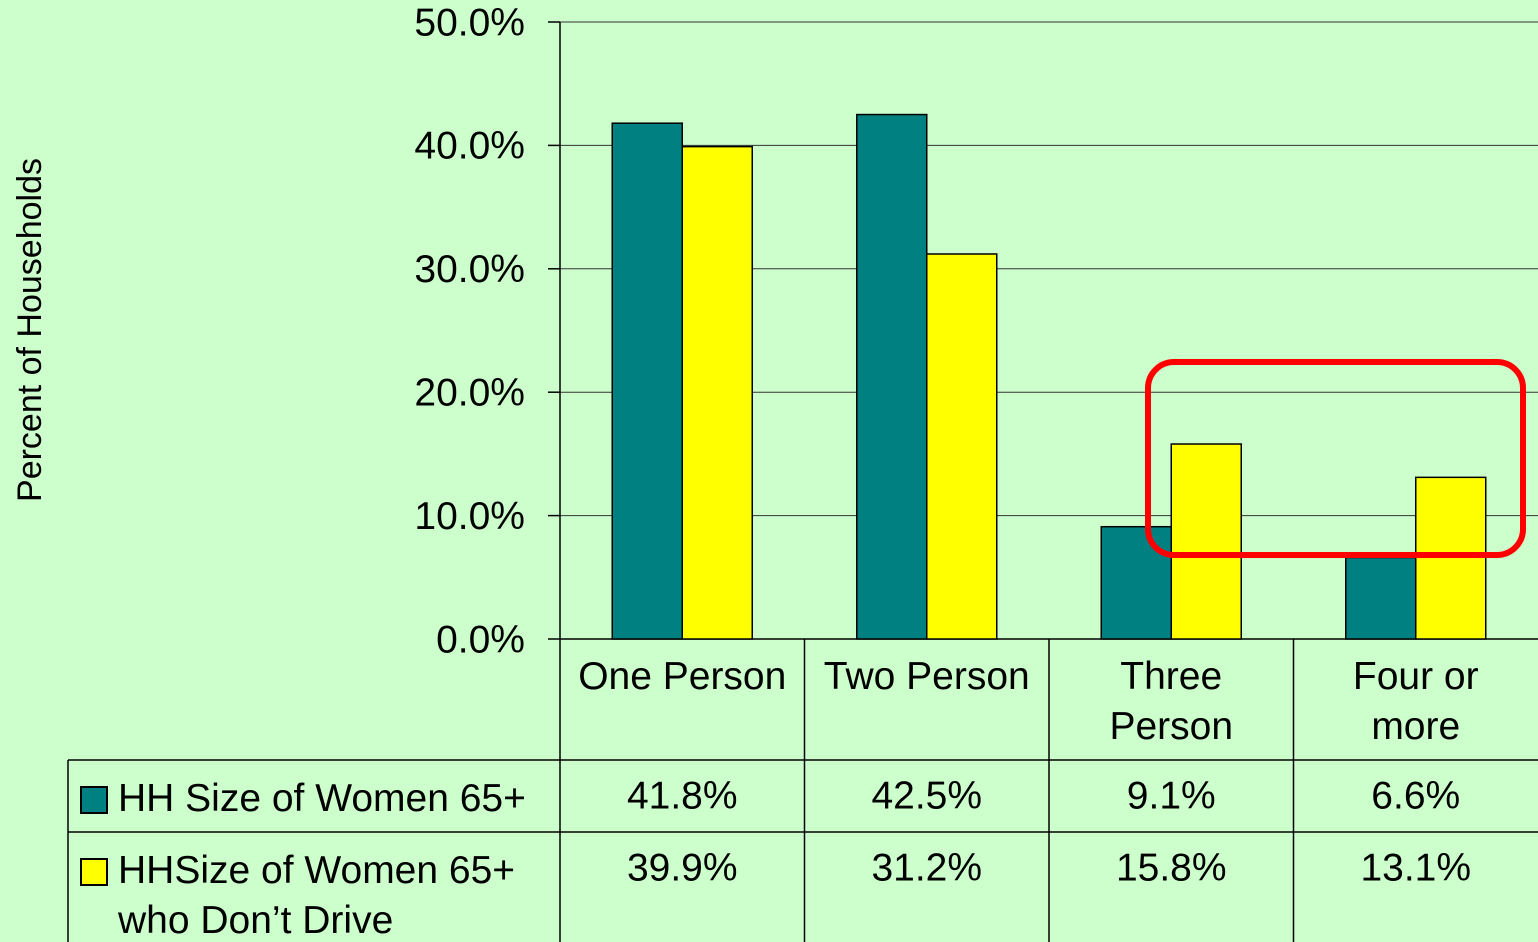 The image size is (1538, 942). Describe the element at coordinates (469, 516) in the screenshot. I see `y-tick-label: 10.0%` at that location.